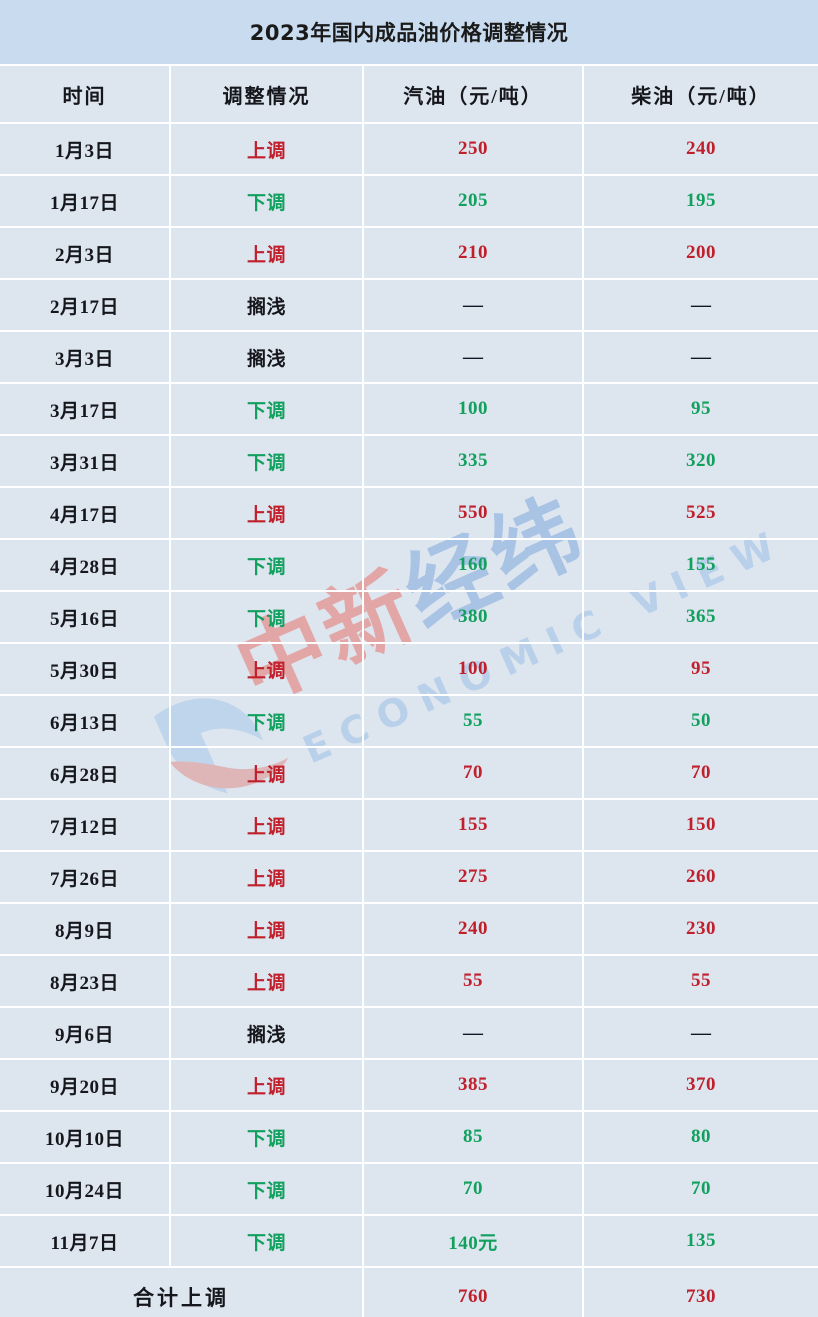 The width and height of the screenshot is (818, 1317). Describe the element at coordinates (473, 148) in the screenshot. I see `row-gasoline-value: 250` at that location.